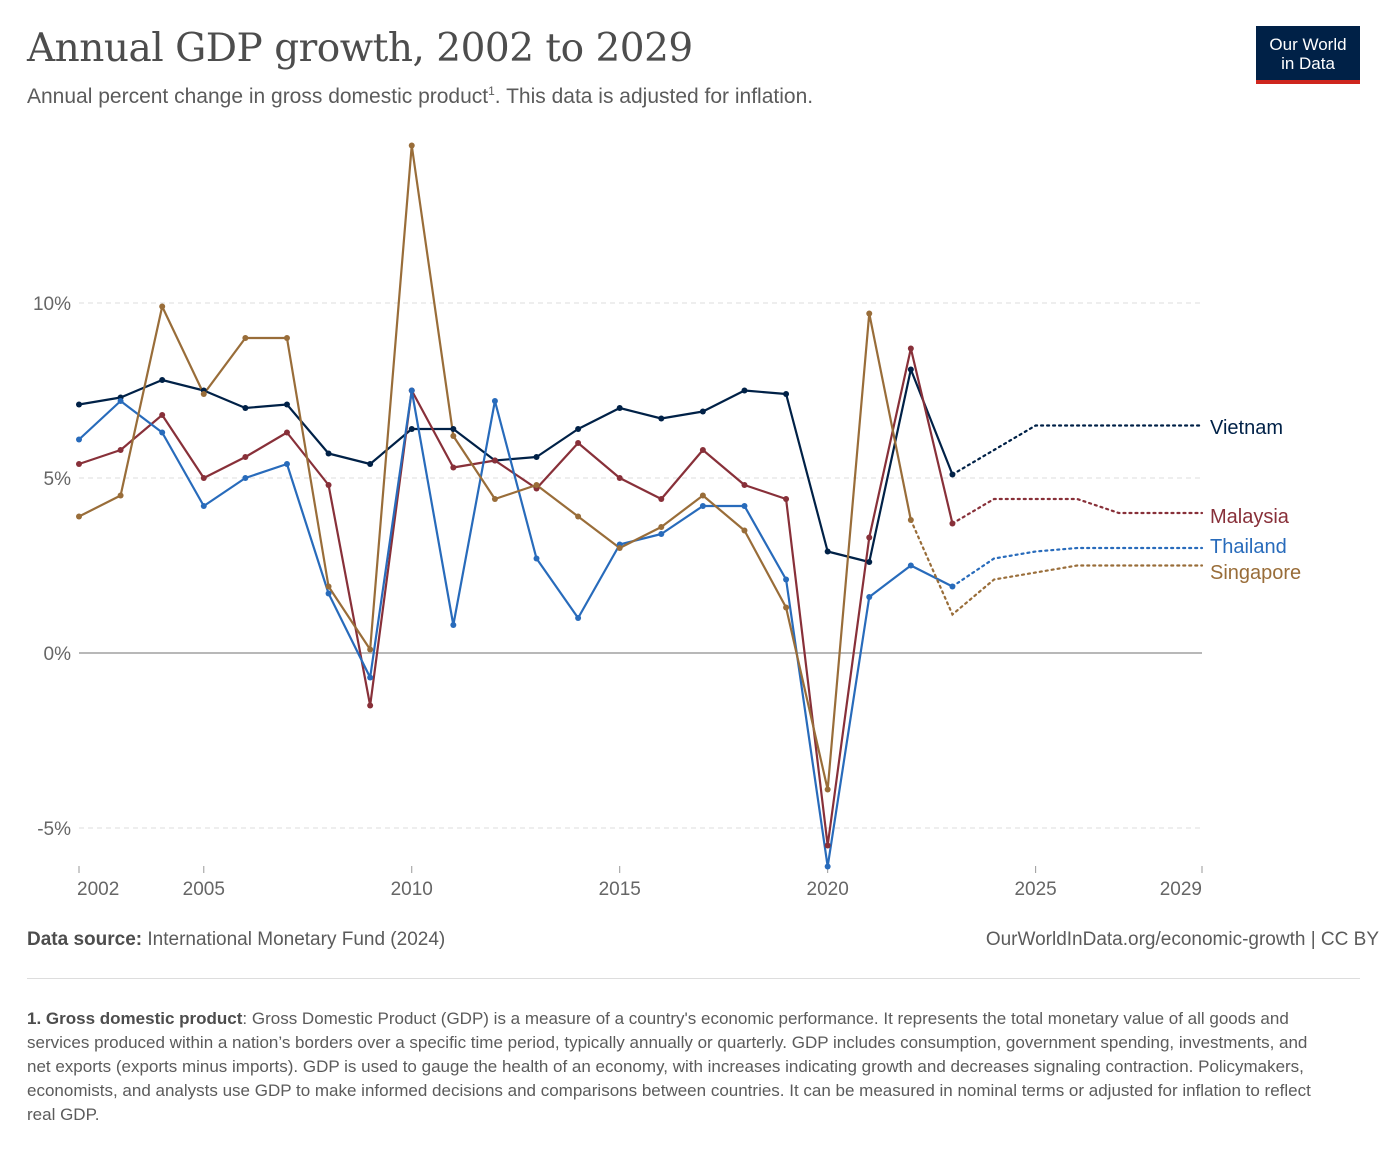 The height and width of the screenshot is (1152, 1387). I want to click on x-tick-label: 2025, so click(1035, 889).